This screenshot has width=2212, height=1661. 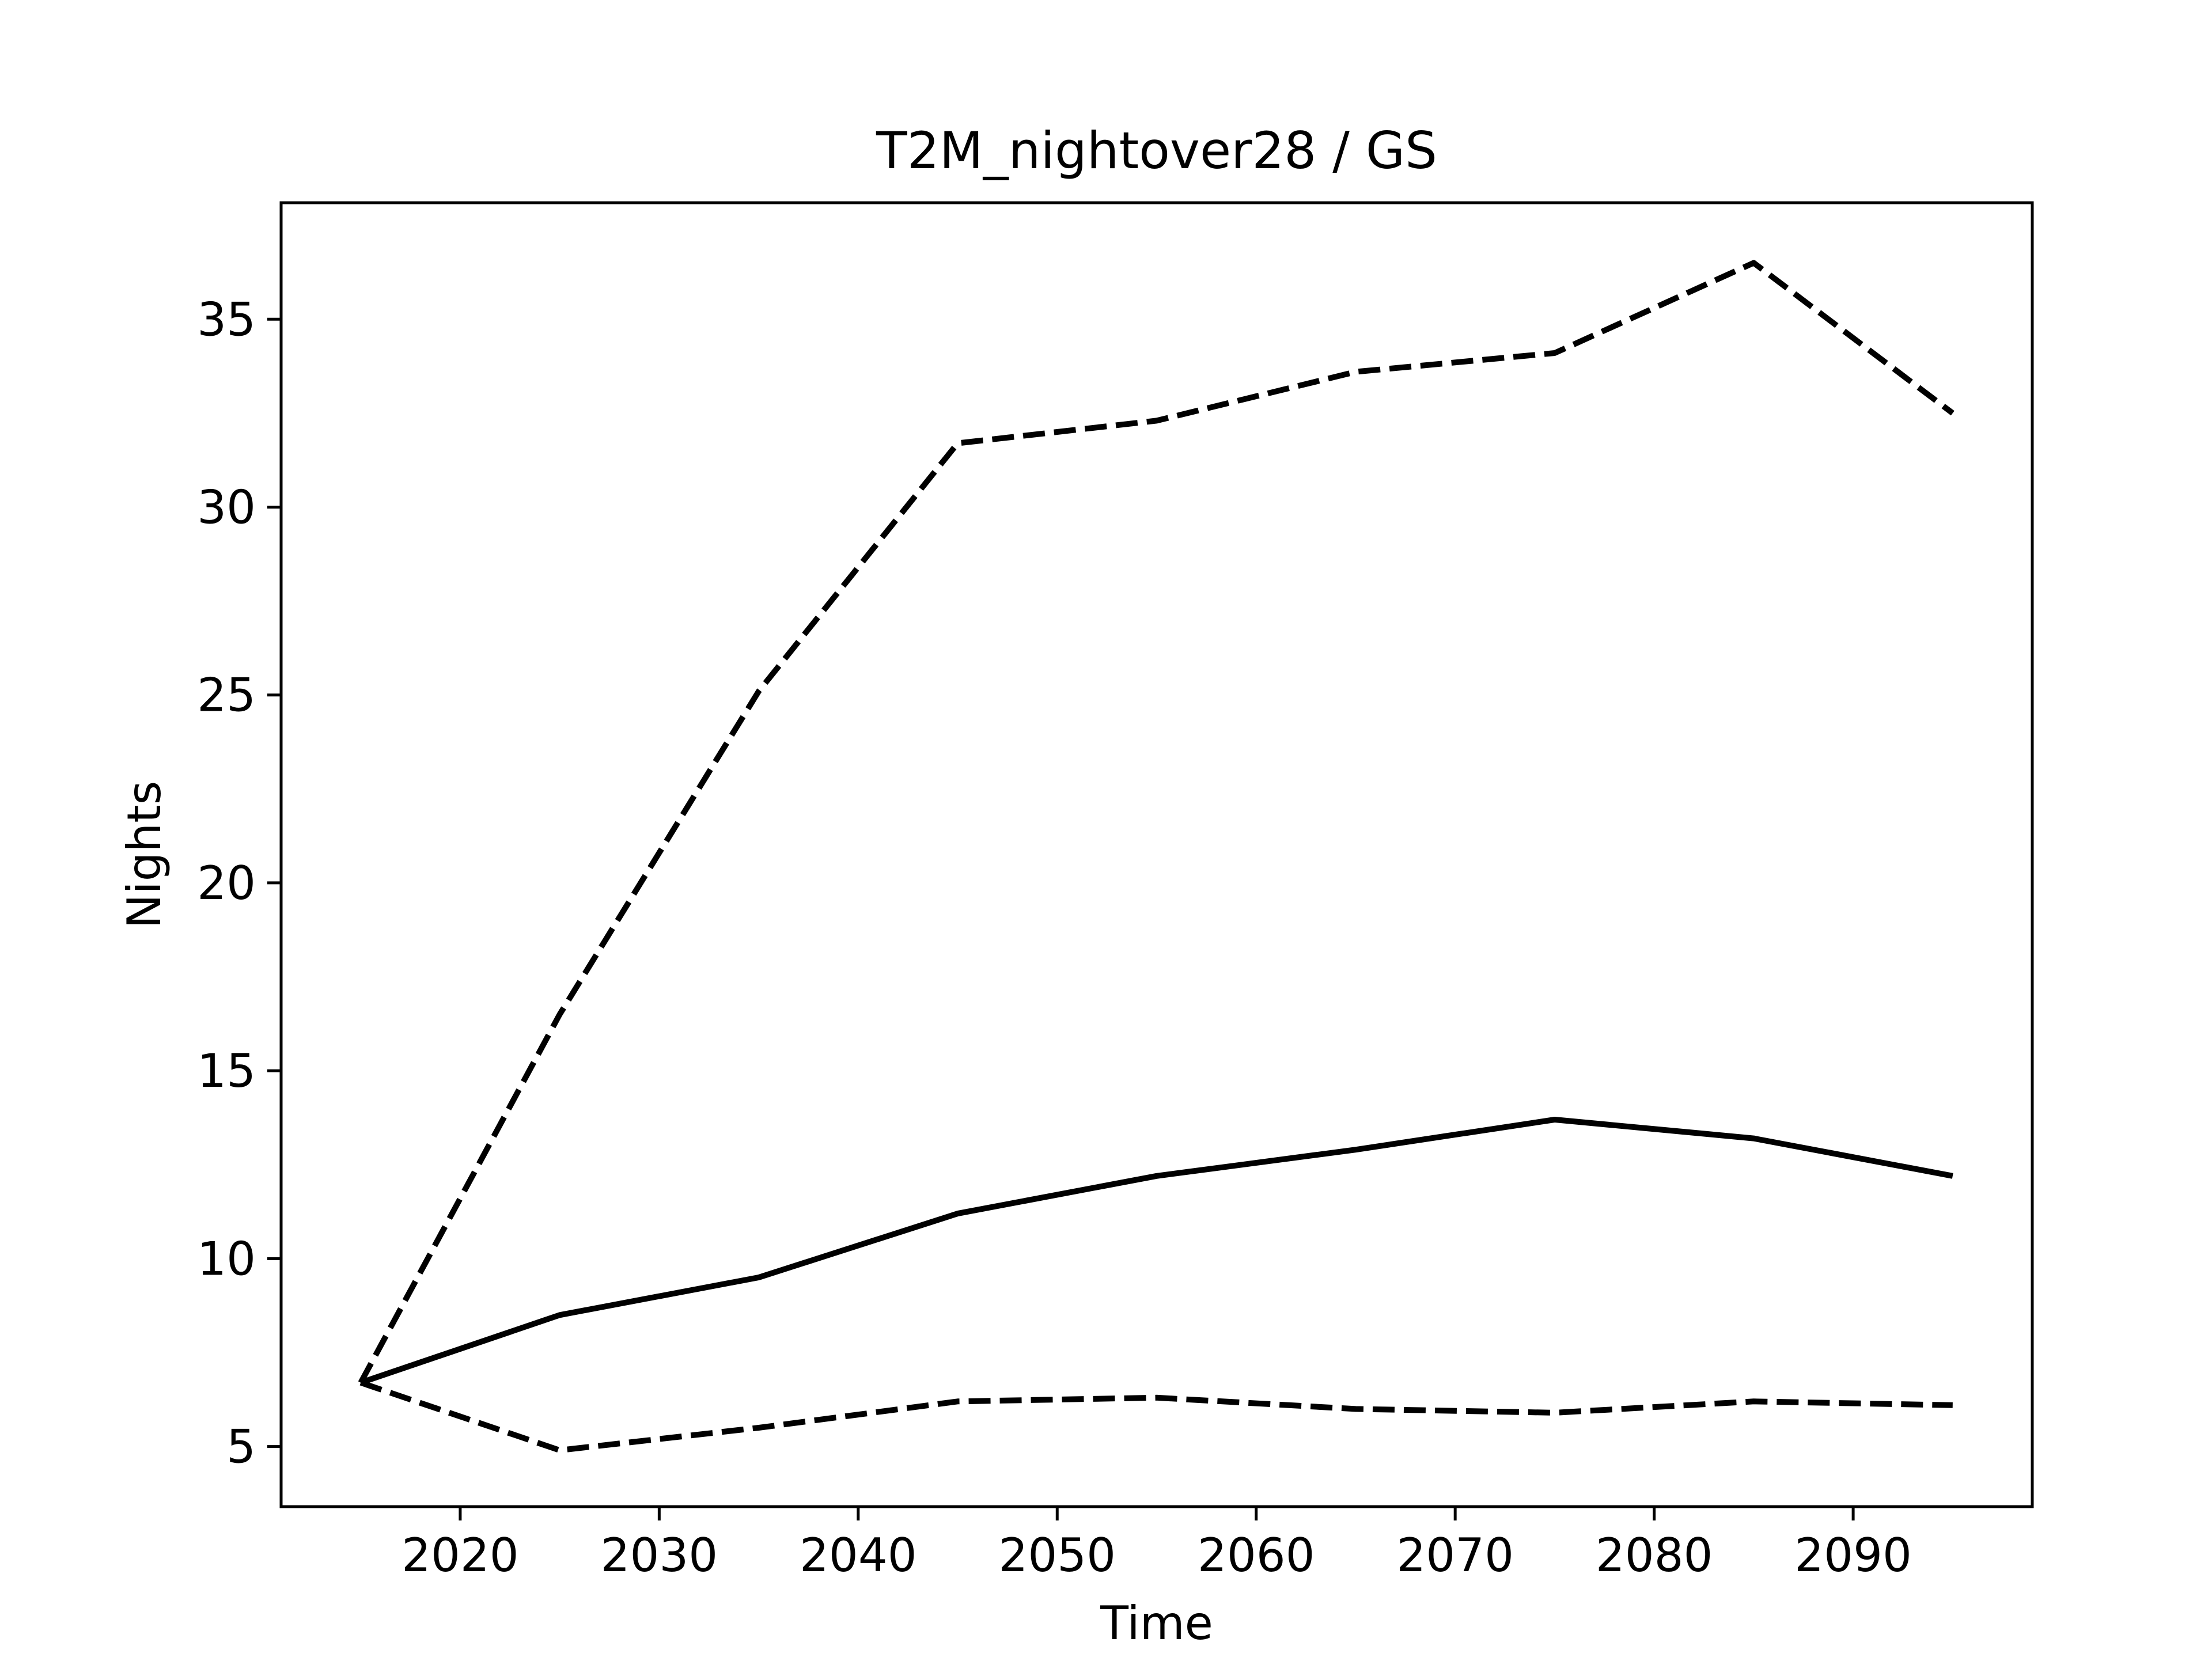 I want to click on x-axis-label: Time, so click(x=1156, y=1623).